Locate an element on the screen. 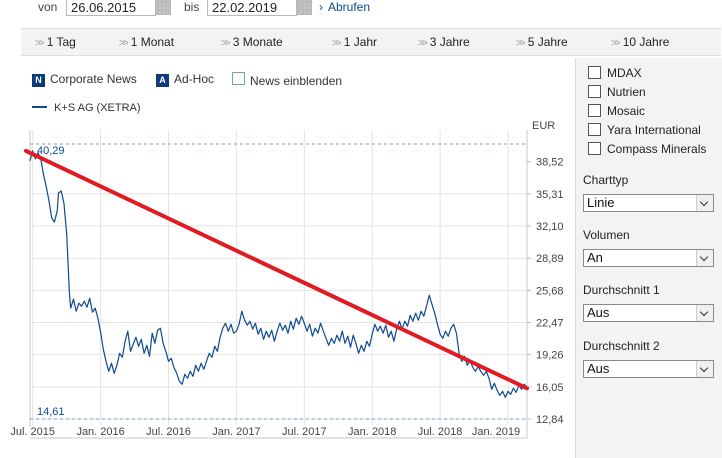 The image size is (722, 458). range-10-years: >> 10 Jahre is located at coordinates (640, 42).